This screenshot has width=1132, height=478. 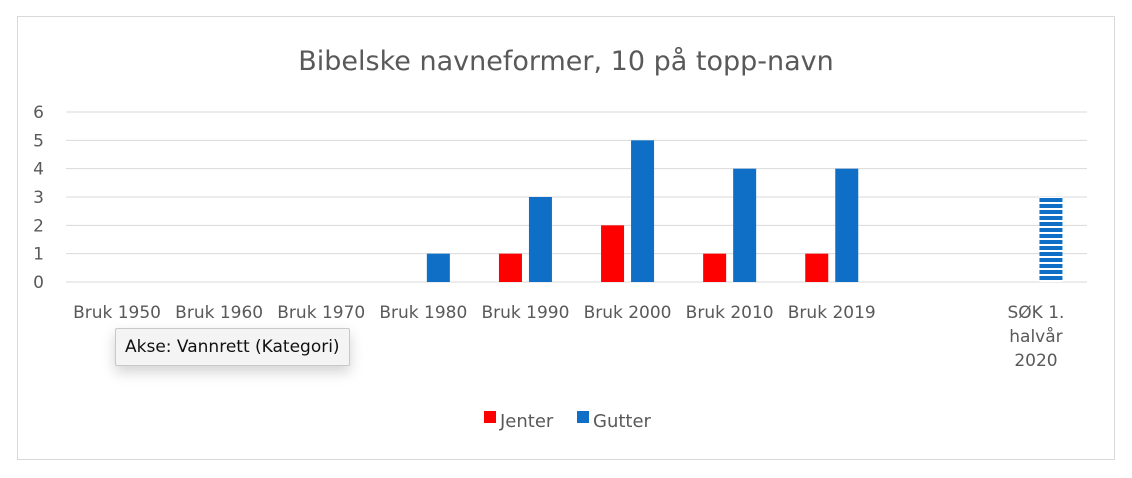 What do you see at coordinates (232, 347) in the screenshot?
I see `axis-tooltip: Akse: Vannrett (Kategori)` at bounding box center [232, 347].